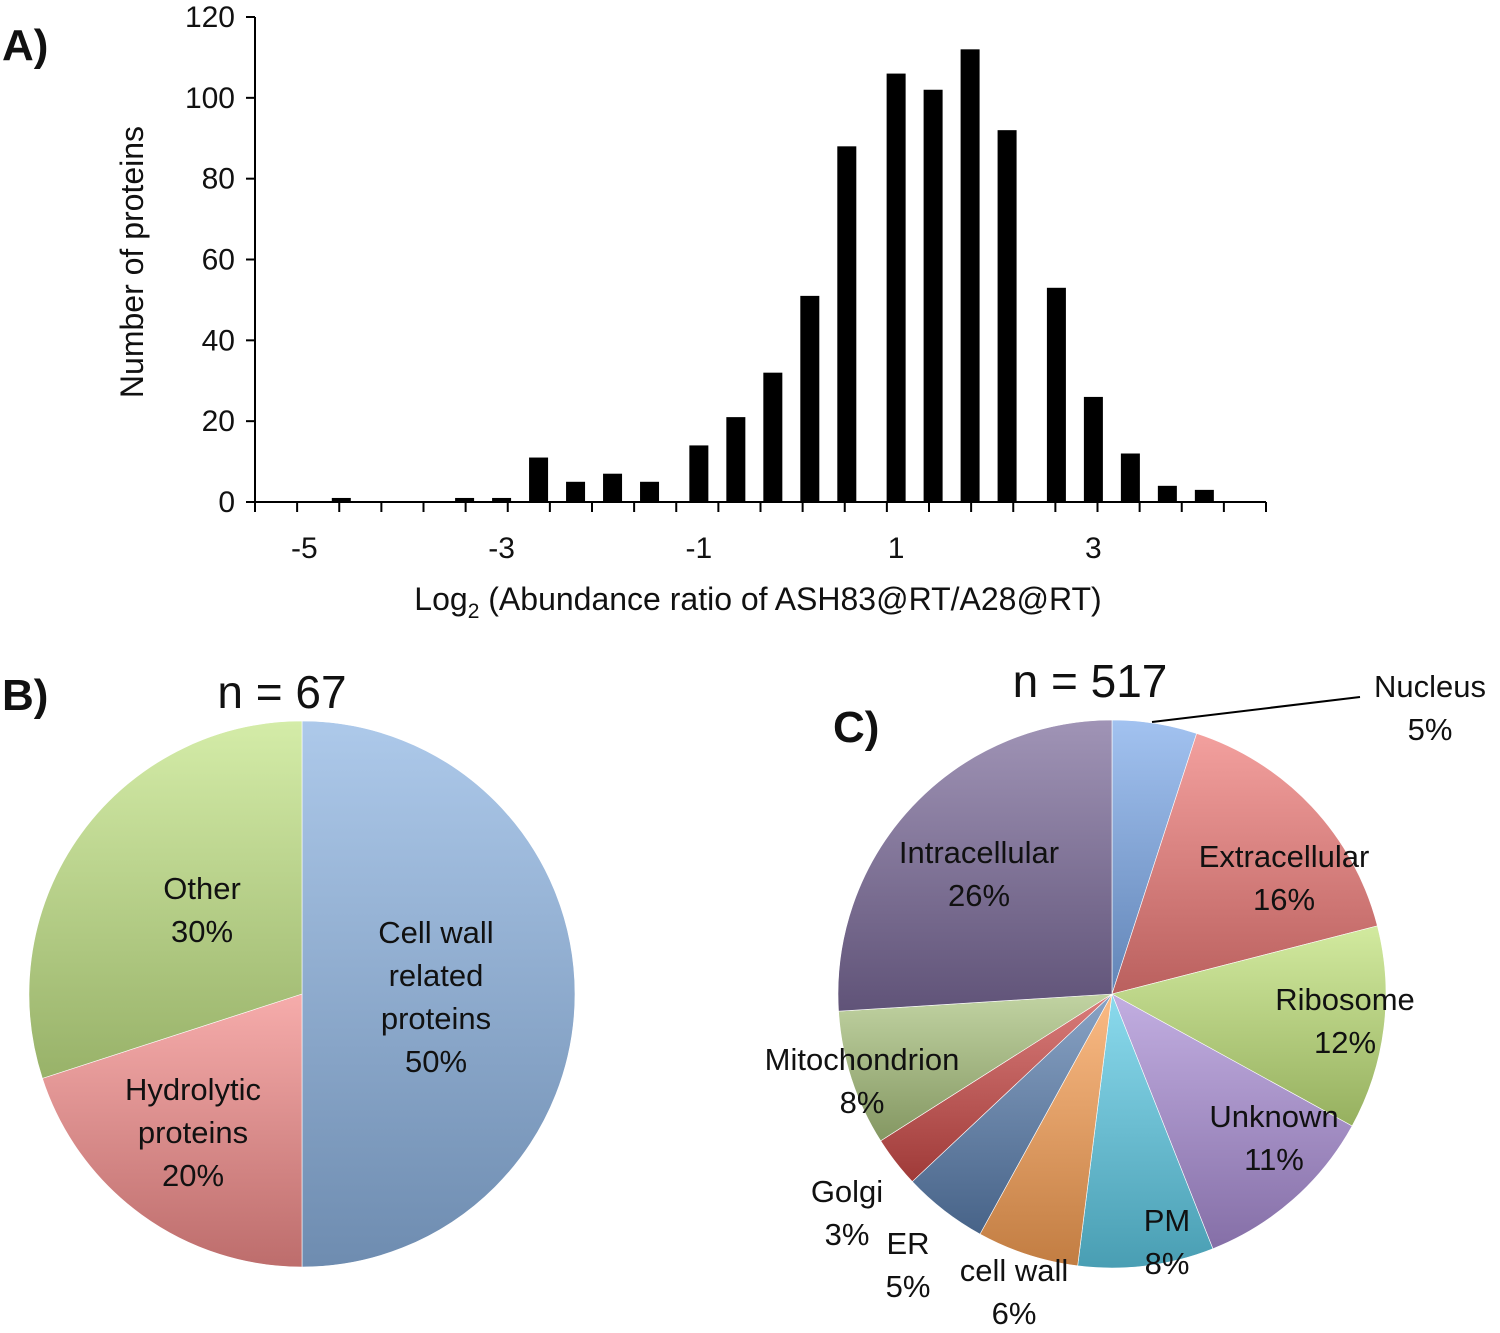 The height and width of the screenshot is (1333, 1500). I want to click on slice-percent-label: 12%, so click(1345, 1042).